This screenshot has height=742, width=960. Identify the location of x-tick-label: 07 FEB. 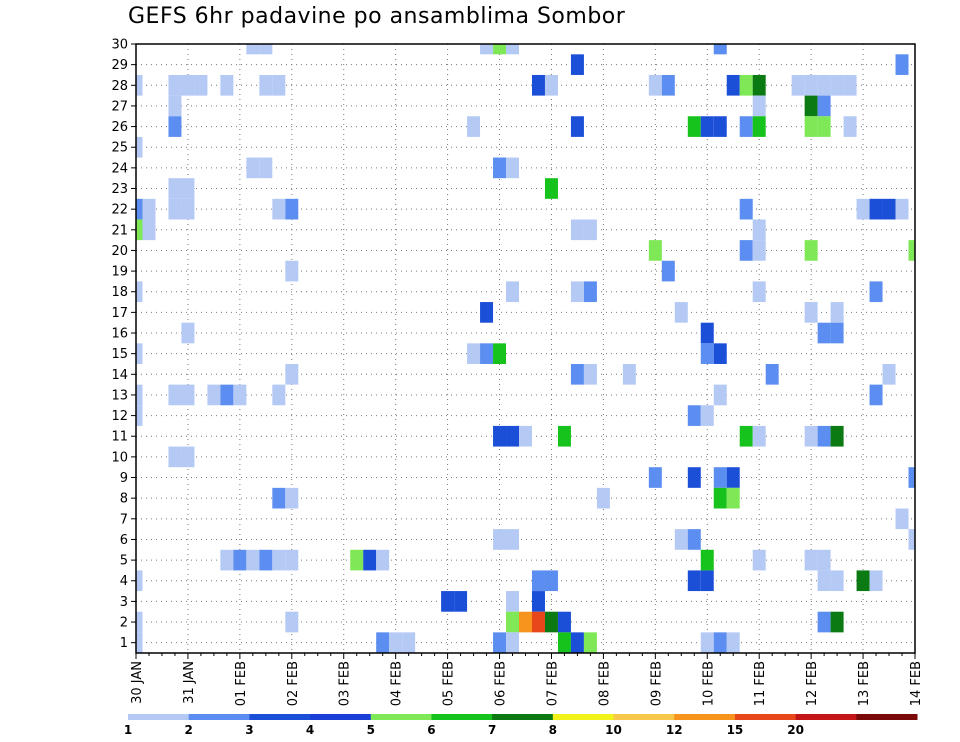
(552, 683).